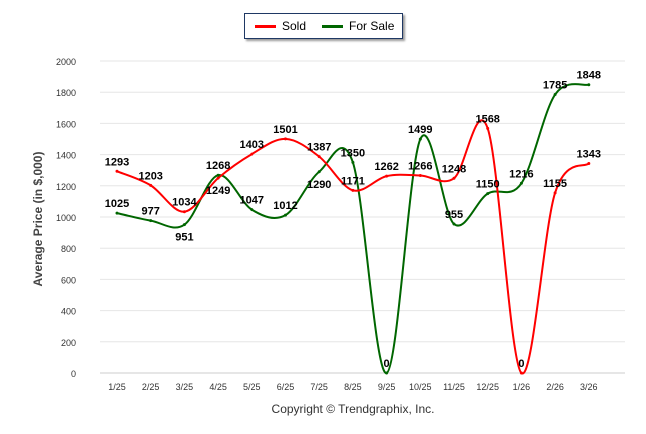 The width and height of the screenshot is (646, 434). What do you see at coordinates (285, 130) in the screenshot?
I see `data-label-sold: 1501` at bounding box center [285, 130].